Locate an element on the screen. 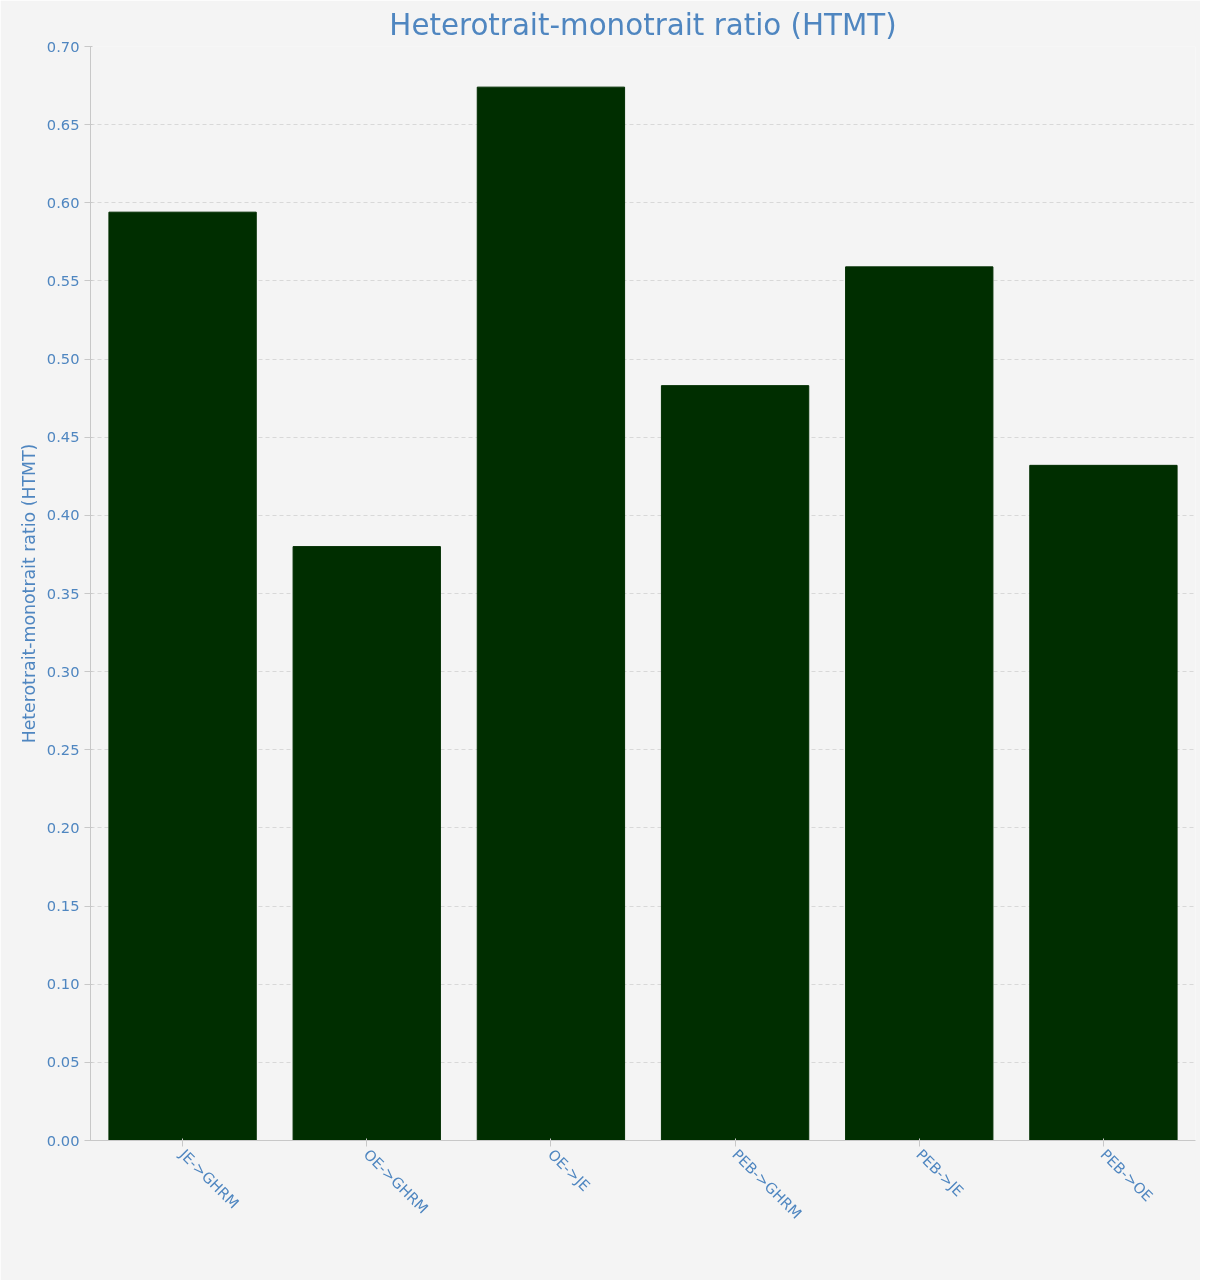 This screenshot has height=1287, width=1208. y-tick-label: 0.50 is located at coordinates (63, 359).